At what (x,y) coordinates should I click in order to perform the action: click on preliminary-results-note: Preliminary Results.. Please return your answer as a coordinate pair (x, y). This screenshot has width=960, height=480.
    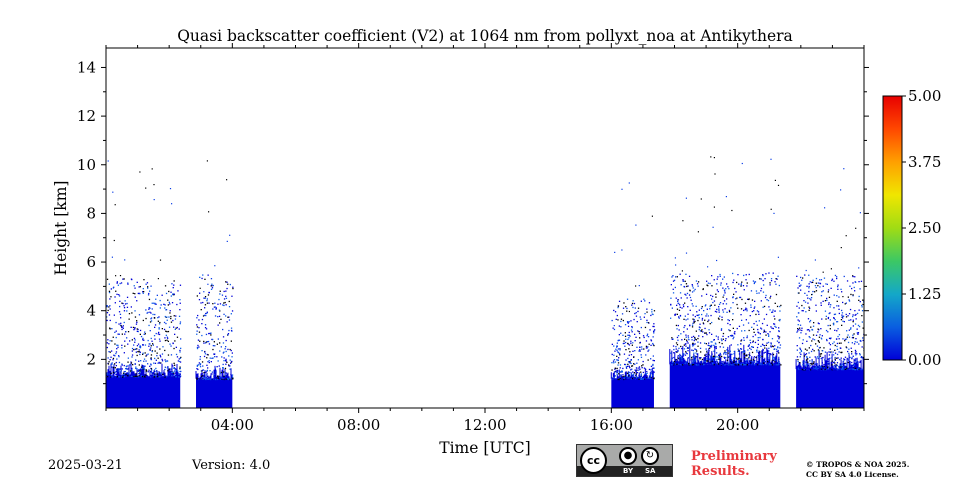
    Looking at the image, I should click on (734, 464).